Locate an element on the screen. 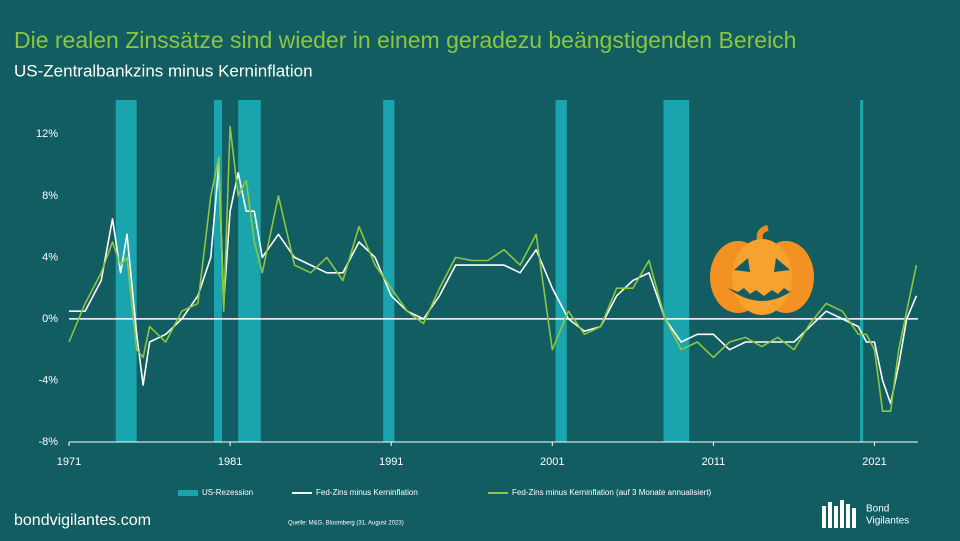 This screenshot has height=541, width=960. brand-line: Vigilantes is located at coordinates (887, 521).